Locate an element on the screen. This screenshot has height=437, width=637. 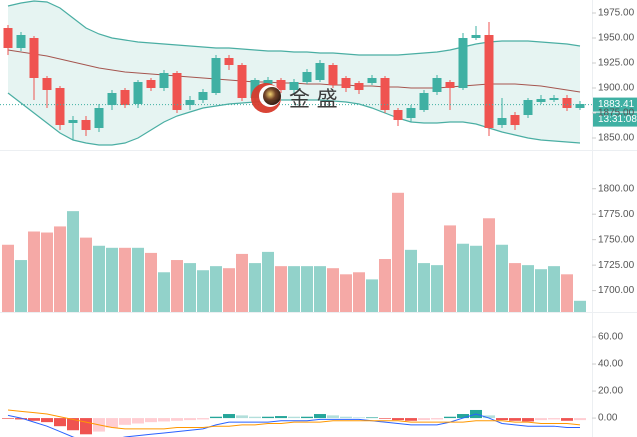
signal-line is located at coordinates (294, 419).